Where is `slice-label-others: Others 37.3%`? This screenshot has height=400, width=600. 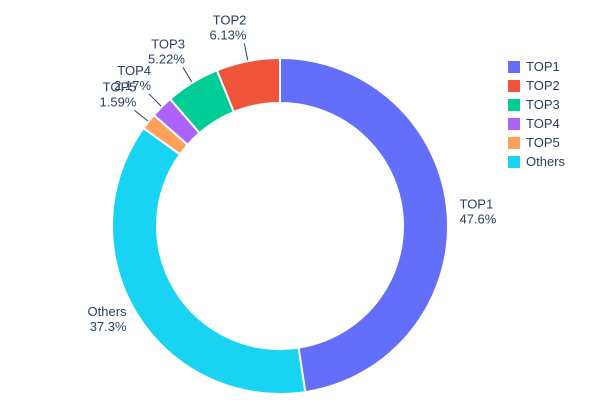
slice-label-others: Others 37.3% is located at coordinates (108, 319).